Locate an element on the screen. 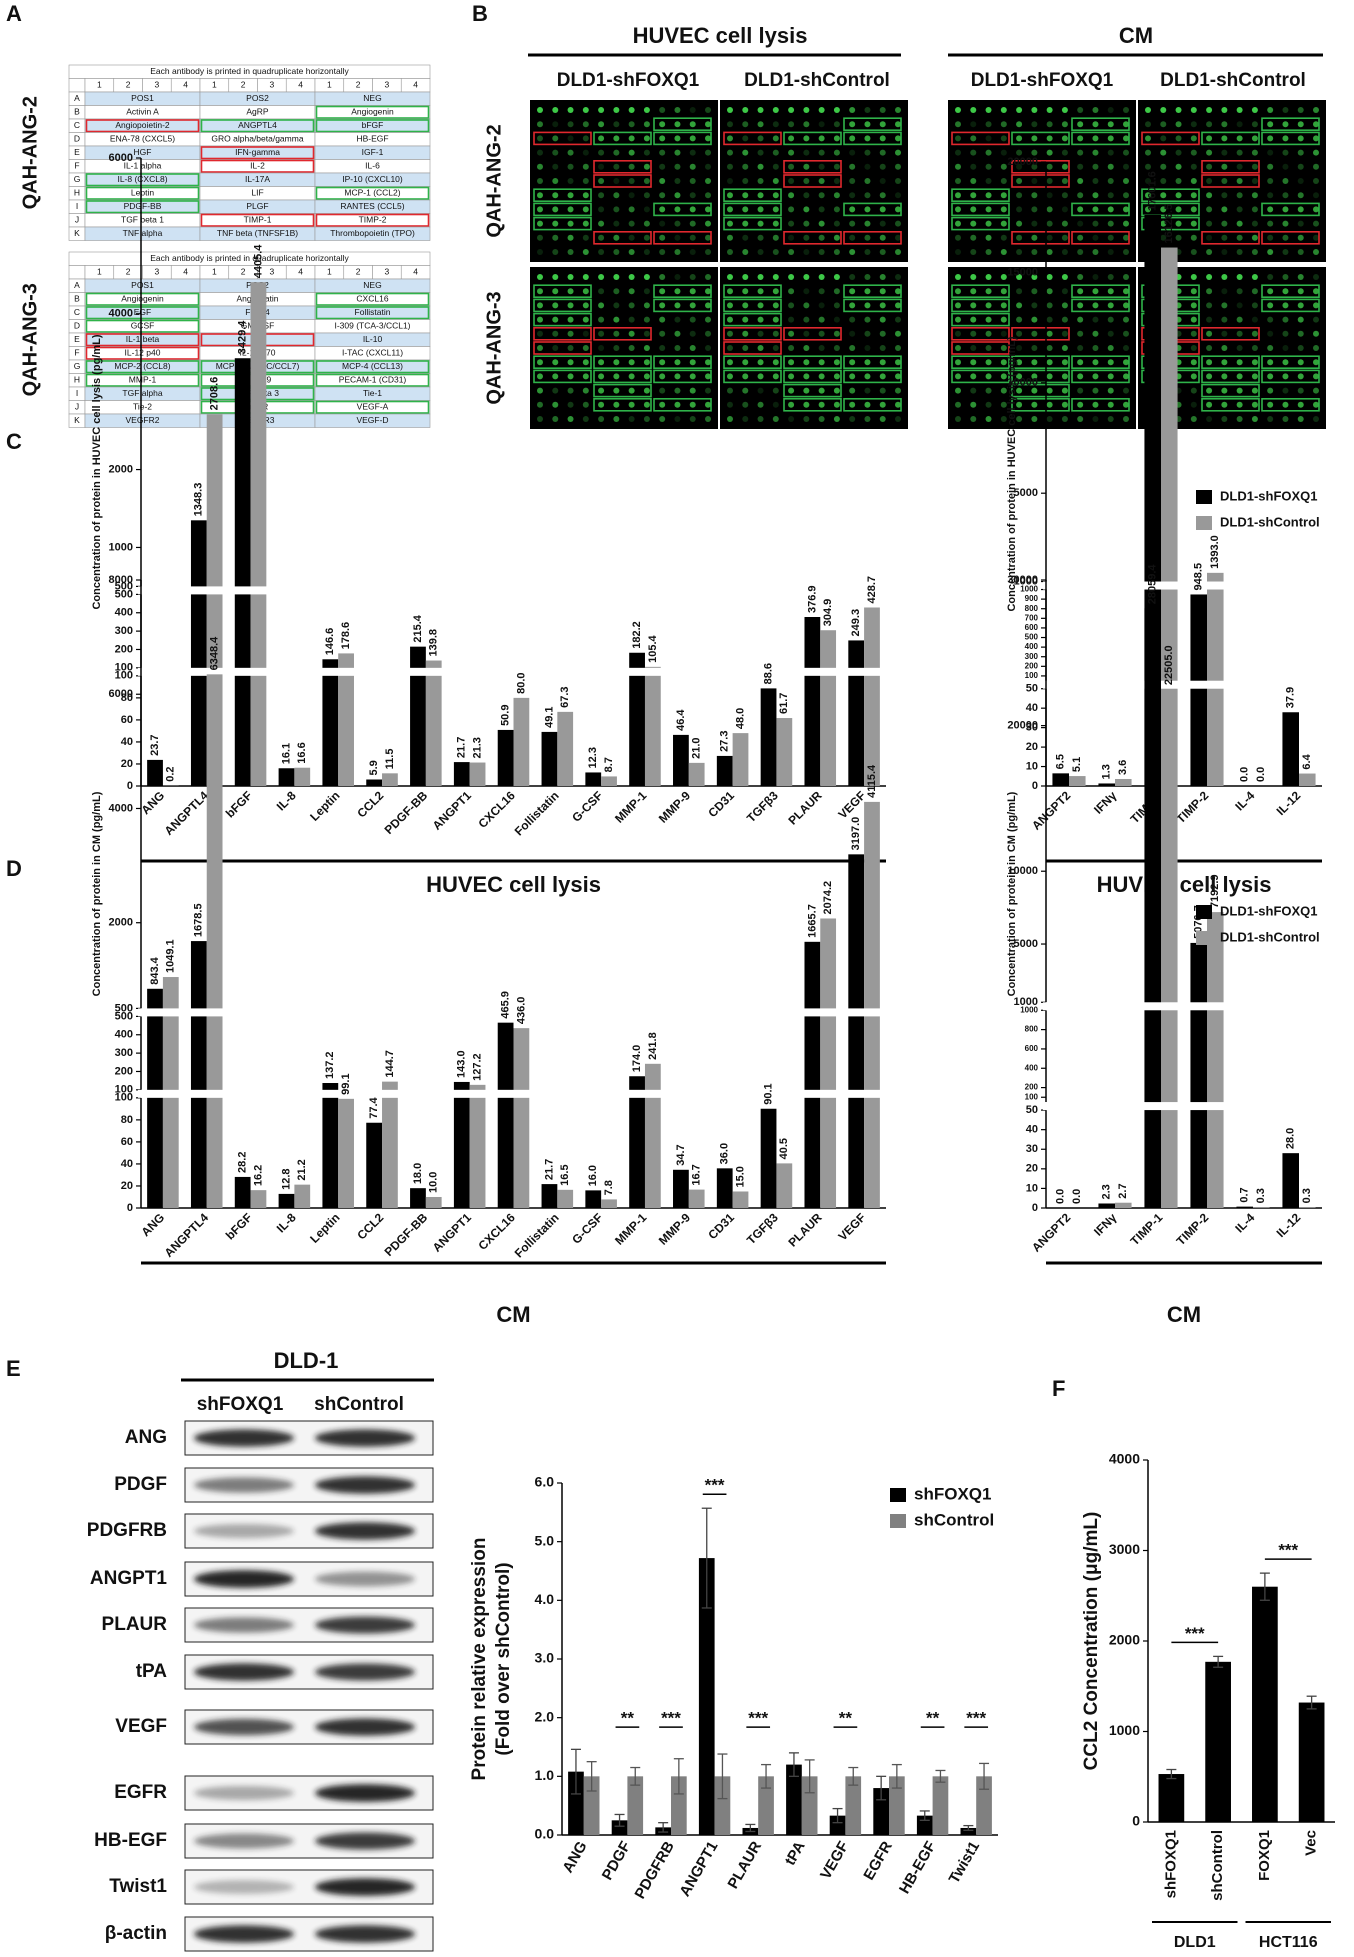  legend-label: DLD1-shControl is located at coordinates (1270, 521).